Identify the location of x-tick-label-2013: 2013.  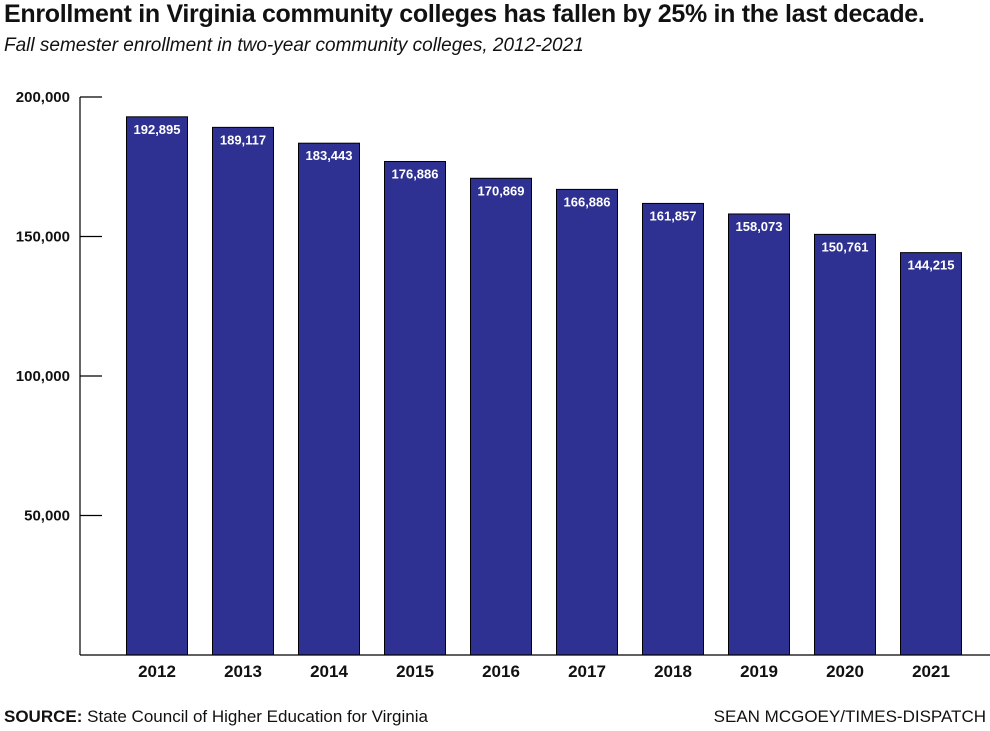
(243, 671).